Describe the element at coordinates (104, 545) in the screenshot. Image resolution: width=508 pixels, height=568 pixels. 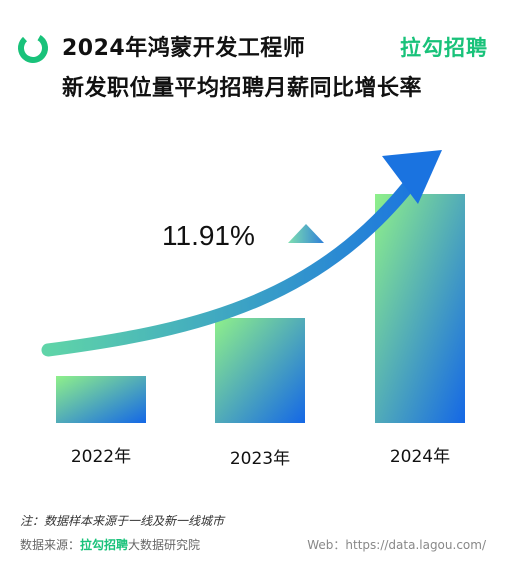
I see `source-brand: 拉勾招聘` at that location.